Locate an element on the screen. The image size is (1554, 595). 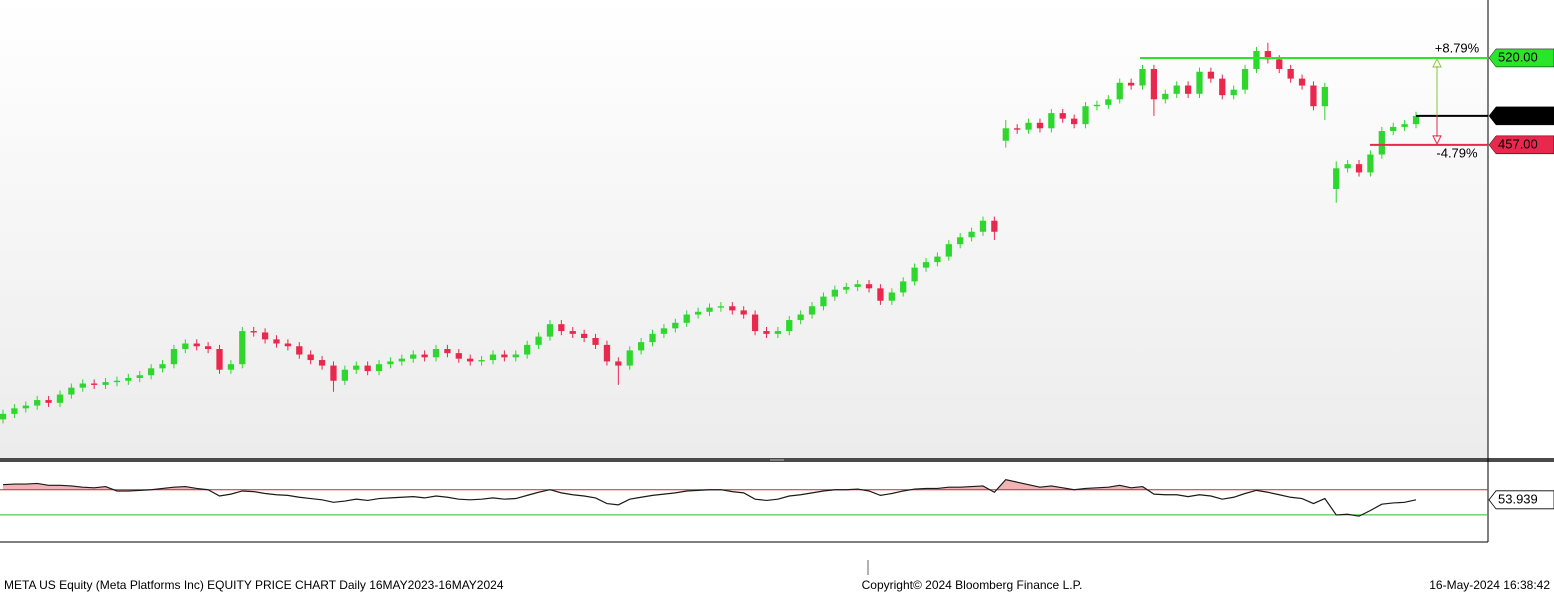
arrow-head-down is located at coordinates (1437, 140).